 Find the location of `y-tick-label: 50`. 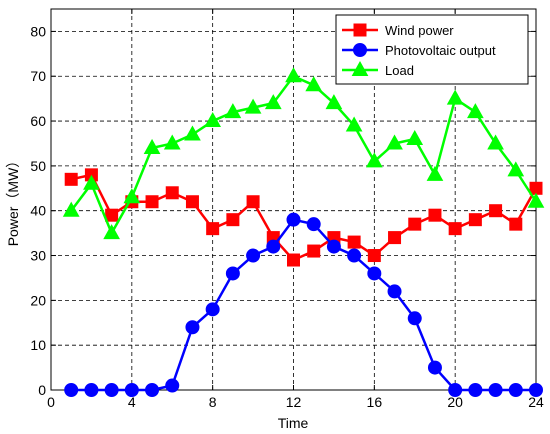

y-tick-label: 50 is located at coordinates (38, 166).